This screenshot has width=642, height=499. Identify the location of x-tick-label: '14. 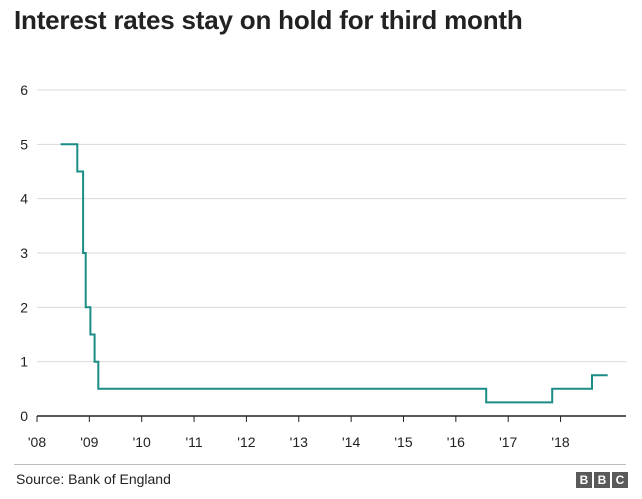
(351, 442).